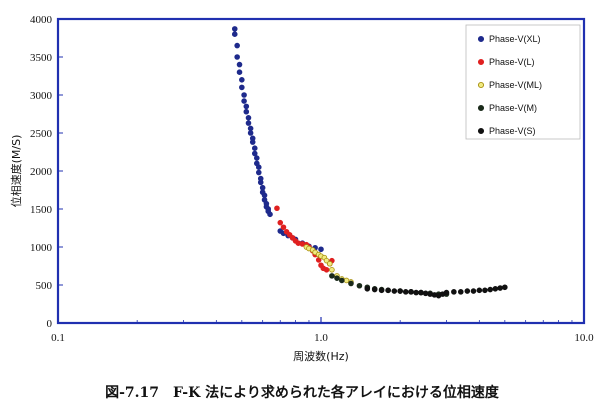 The image size is (604, 416). Describe the element at coordinates (16, 171) in the screenshot. I see `y-axis-label: 位相速度(M/S)` at that location.